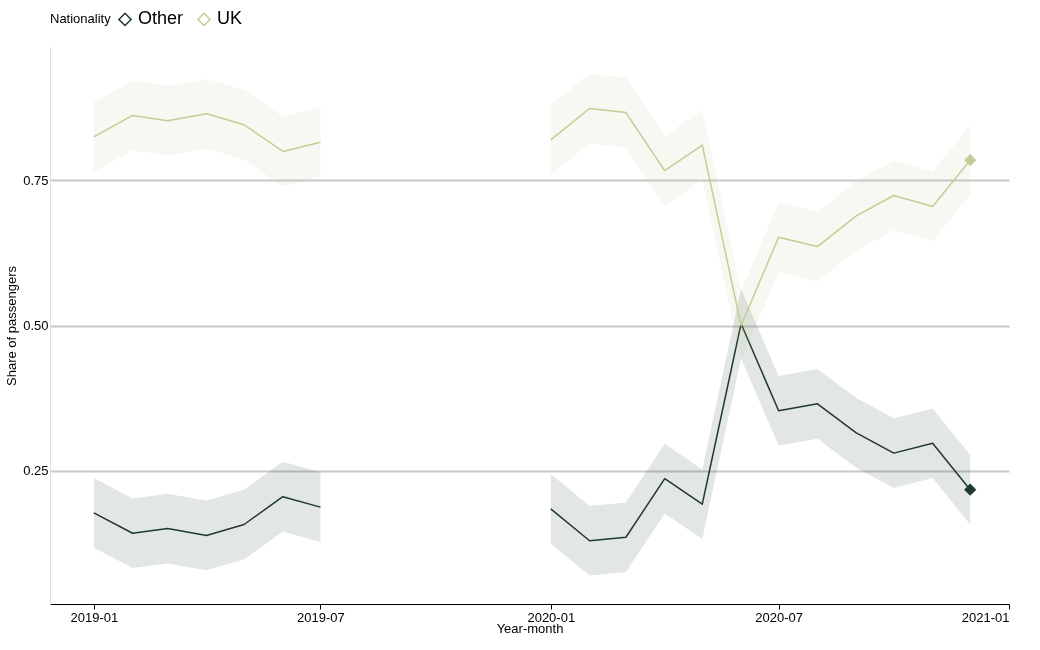 The height and width of the screenshot is (650, 1040). I want to click on y-axis-title: Share of passengers, so click(12, 325).